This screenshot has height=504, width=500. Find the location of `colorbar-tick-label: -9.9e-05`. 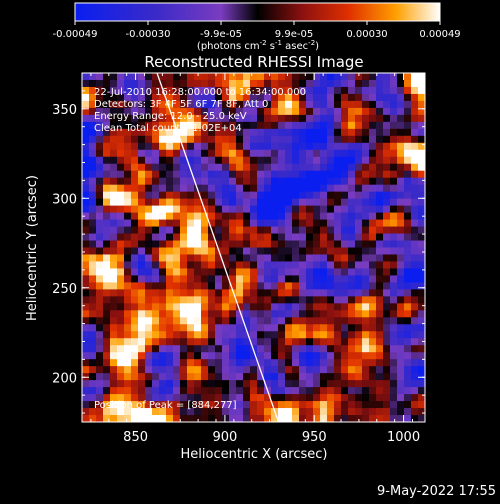

colorbar-tick-label: -9.9e-05 is located at coordinates (221, 34).